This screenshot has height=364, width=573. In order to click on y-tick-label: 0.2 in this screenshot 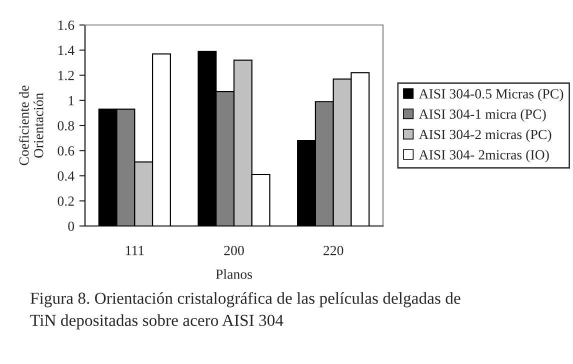, I will do `click(66, 201)`.